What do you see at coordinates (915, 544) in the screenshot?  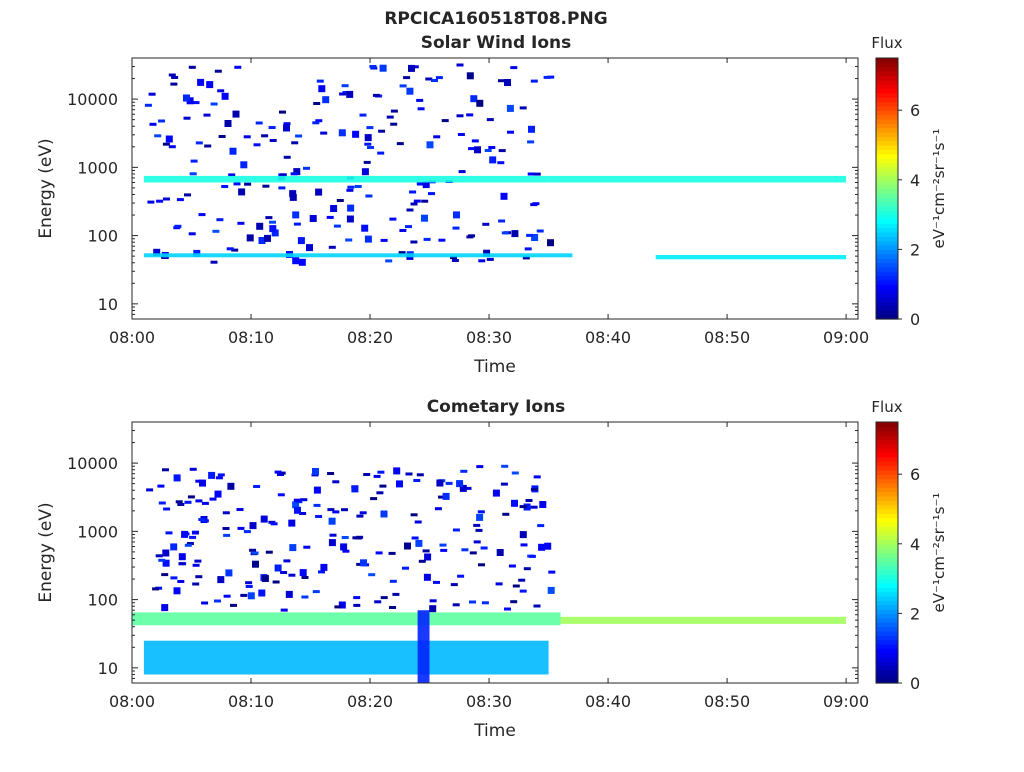 I see `colorbar-tick-label: 4` at bounding box center [915, 544].